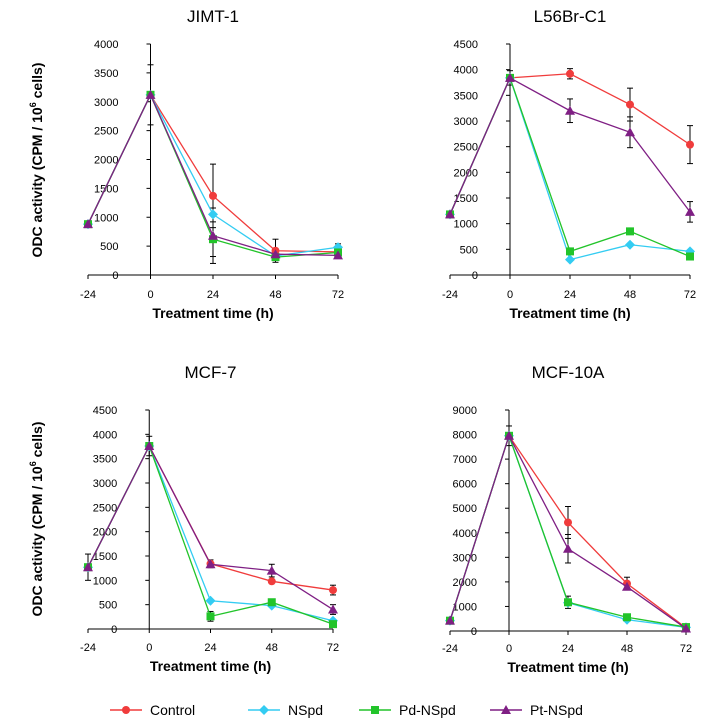 The height and width of the screenshot is (723, 701). Describe the element at coordinates (556, 710) in the screenshot. I see `legend-label: Pt-NSpd` at that location.